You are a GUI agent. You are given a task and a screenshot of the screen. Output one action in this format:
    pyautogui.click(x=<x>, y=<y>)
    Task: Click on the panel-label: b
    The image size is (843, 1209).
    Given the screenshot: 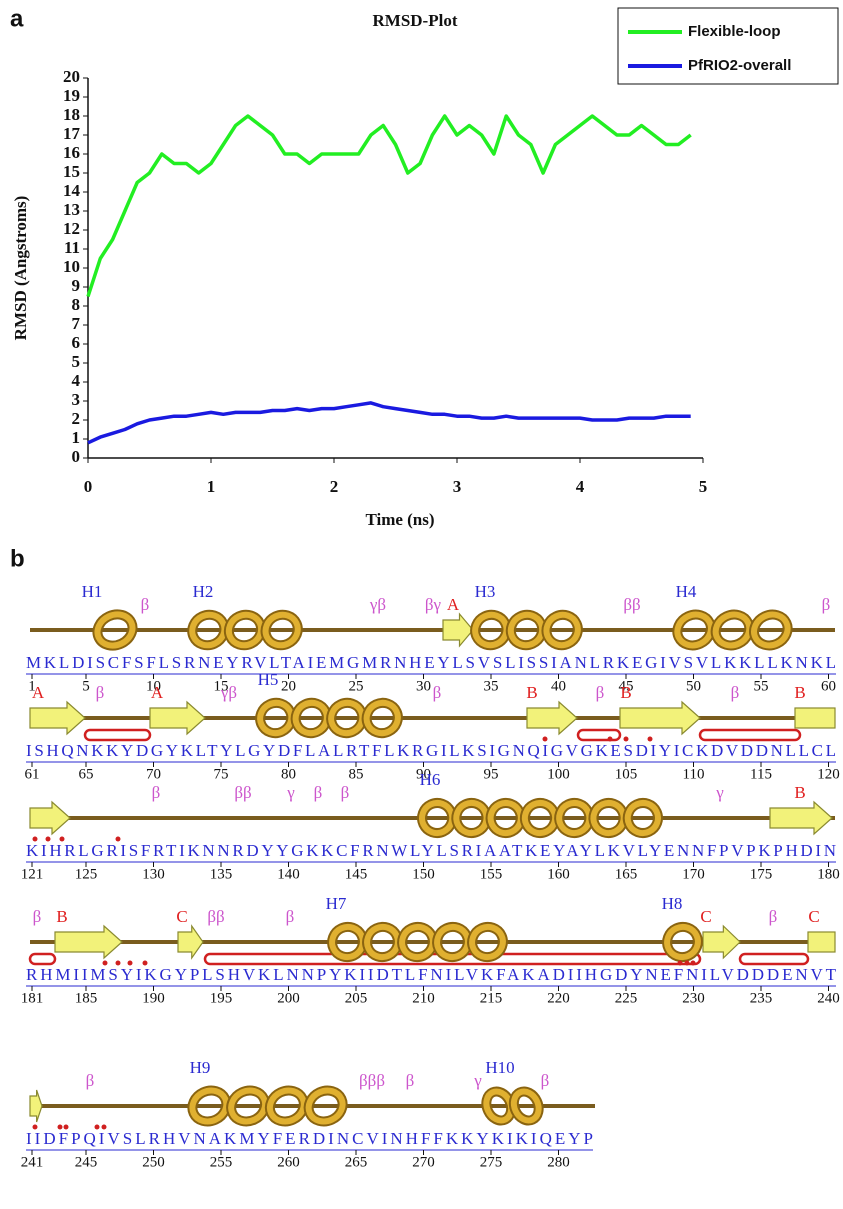 What is the action you would take?
    pyautogui.click(x=17, y=558)
    